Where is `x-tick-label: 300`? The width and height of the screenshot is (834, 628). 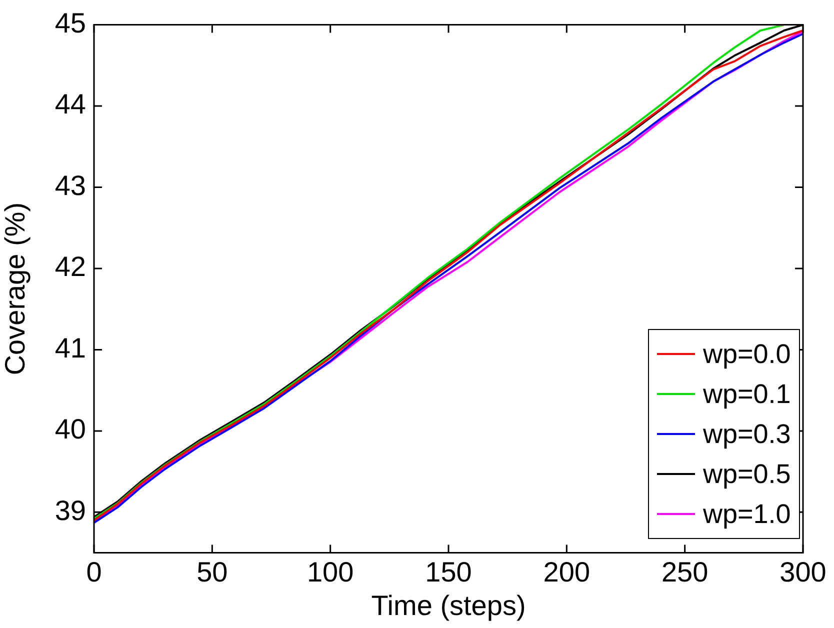 x-tick-label: 300 is located at coordinates (803, 572).